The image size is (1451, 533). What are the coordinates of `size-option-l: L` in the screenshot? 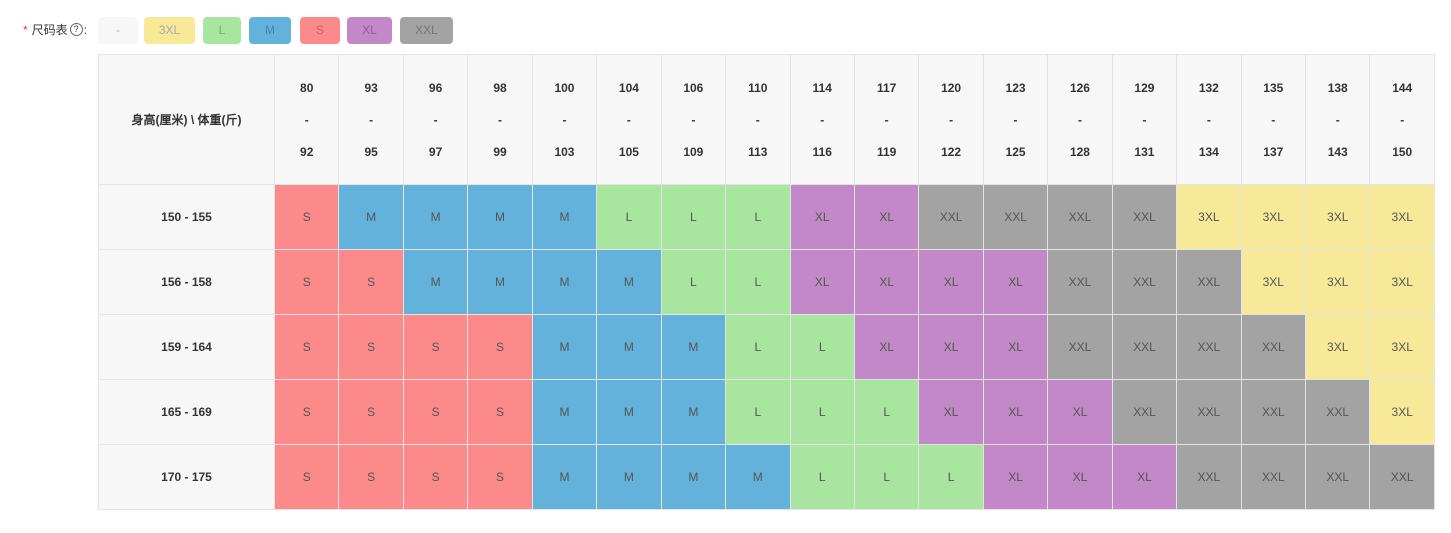 It's located at (222, 30).